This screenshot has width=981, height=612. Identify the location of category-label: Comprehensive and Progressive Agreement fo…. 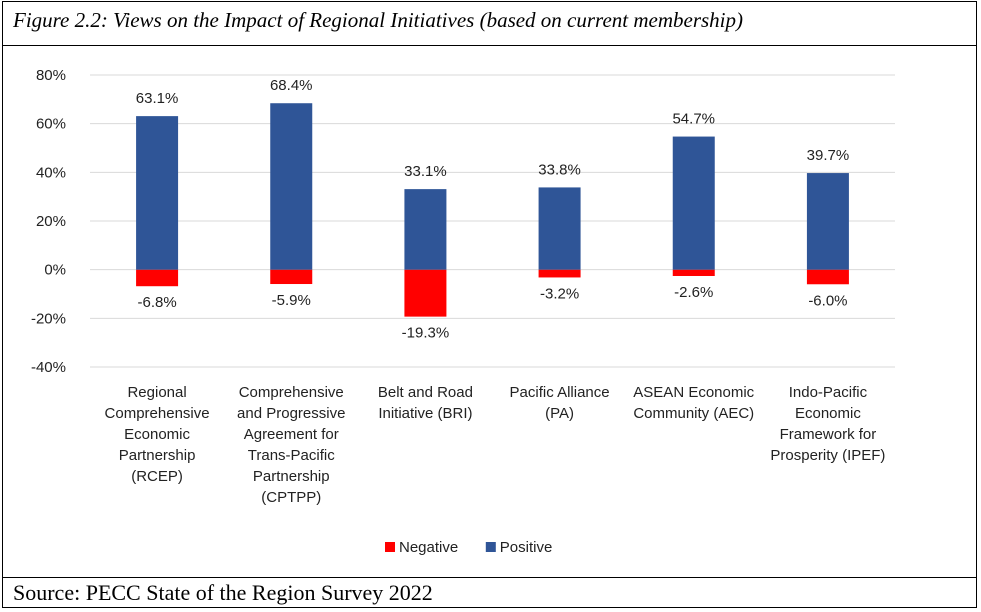
(291, 445).